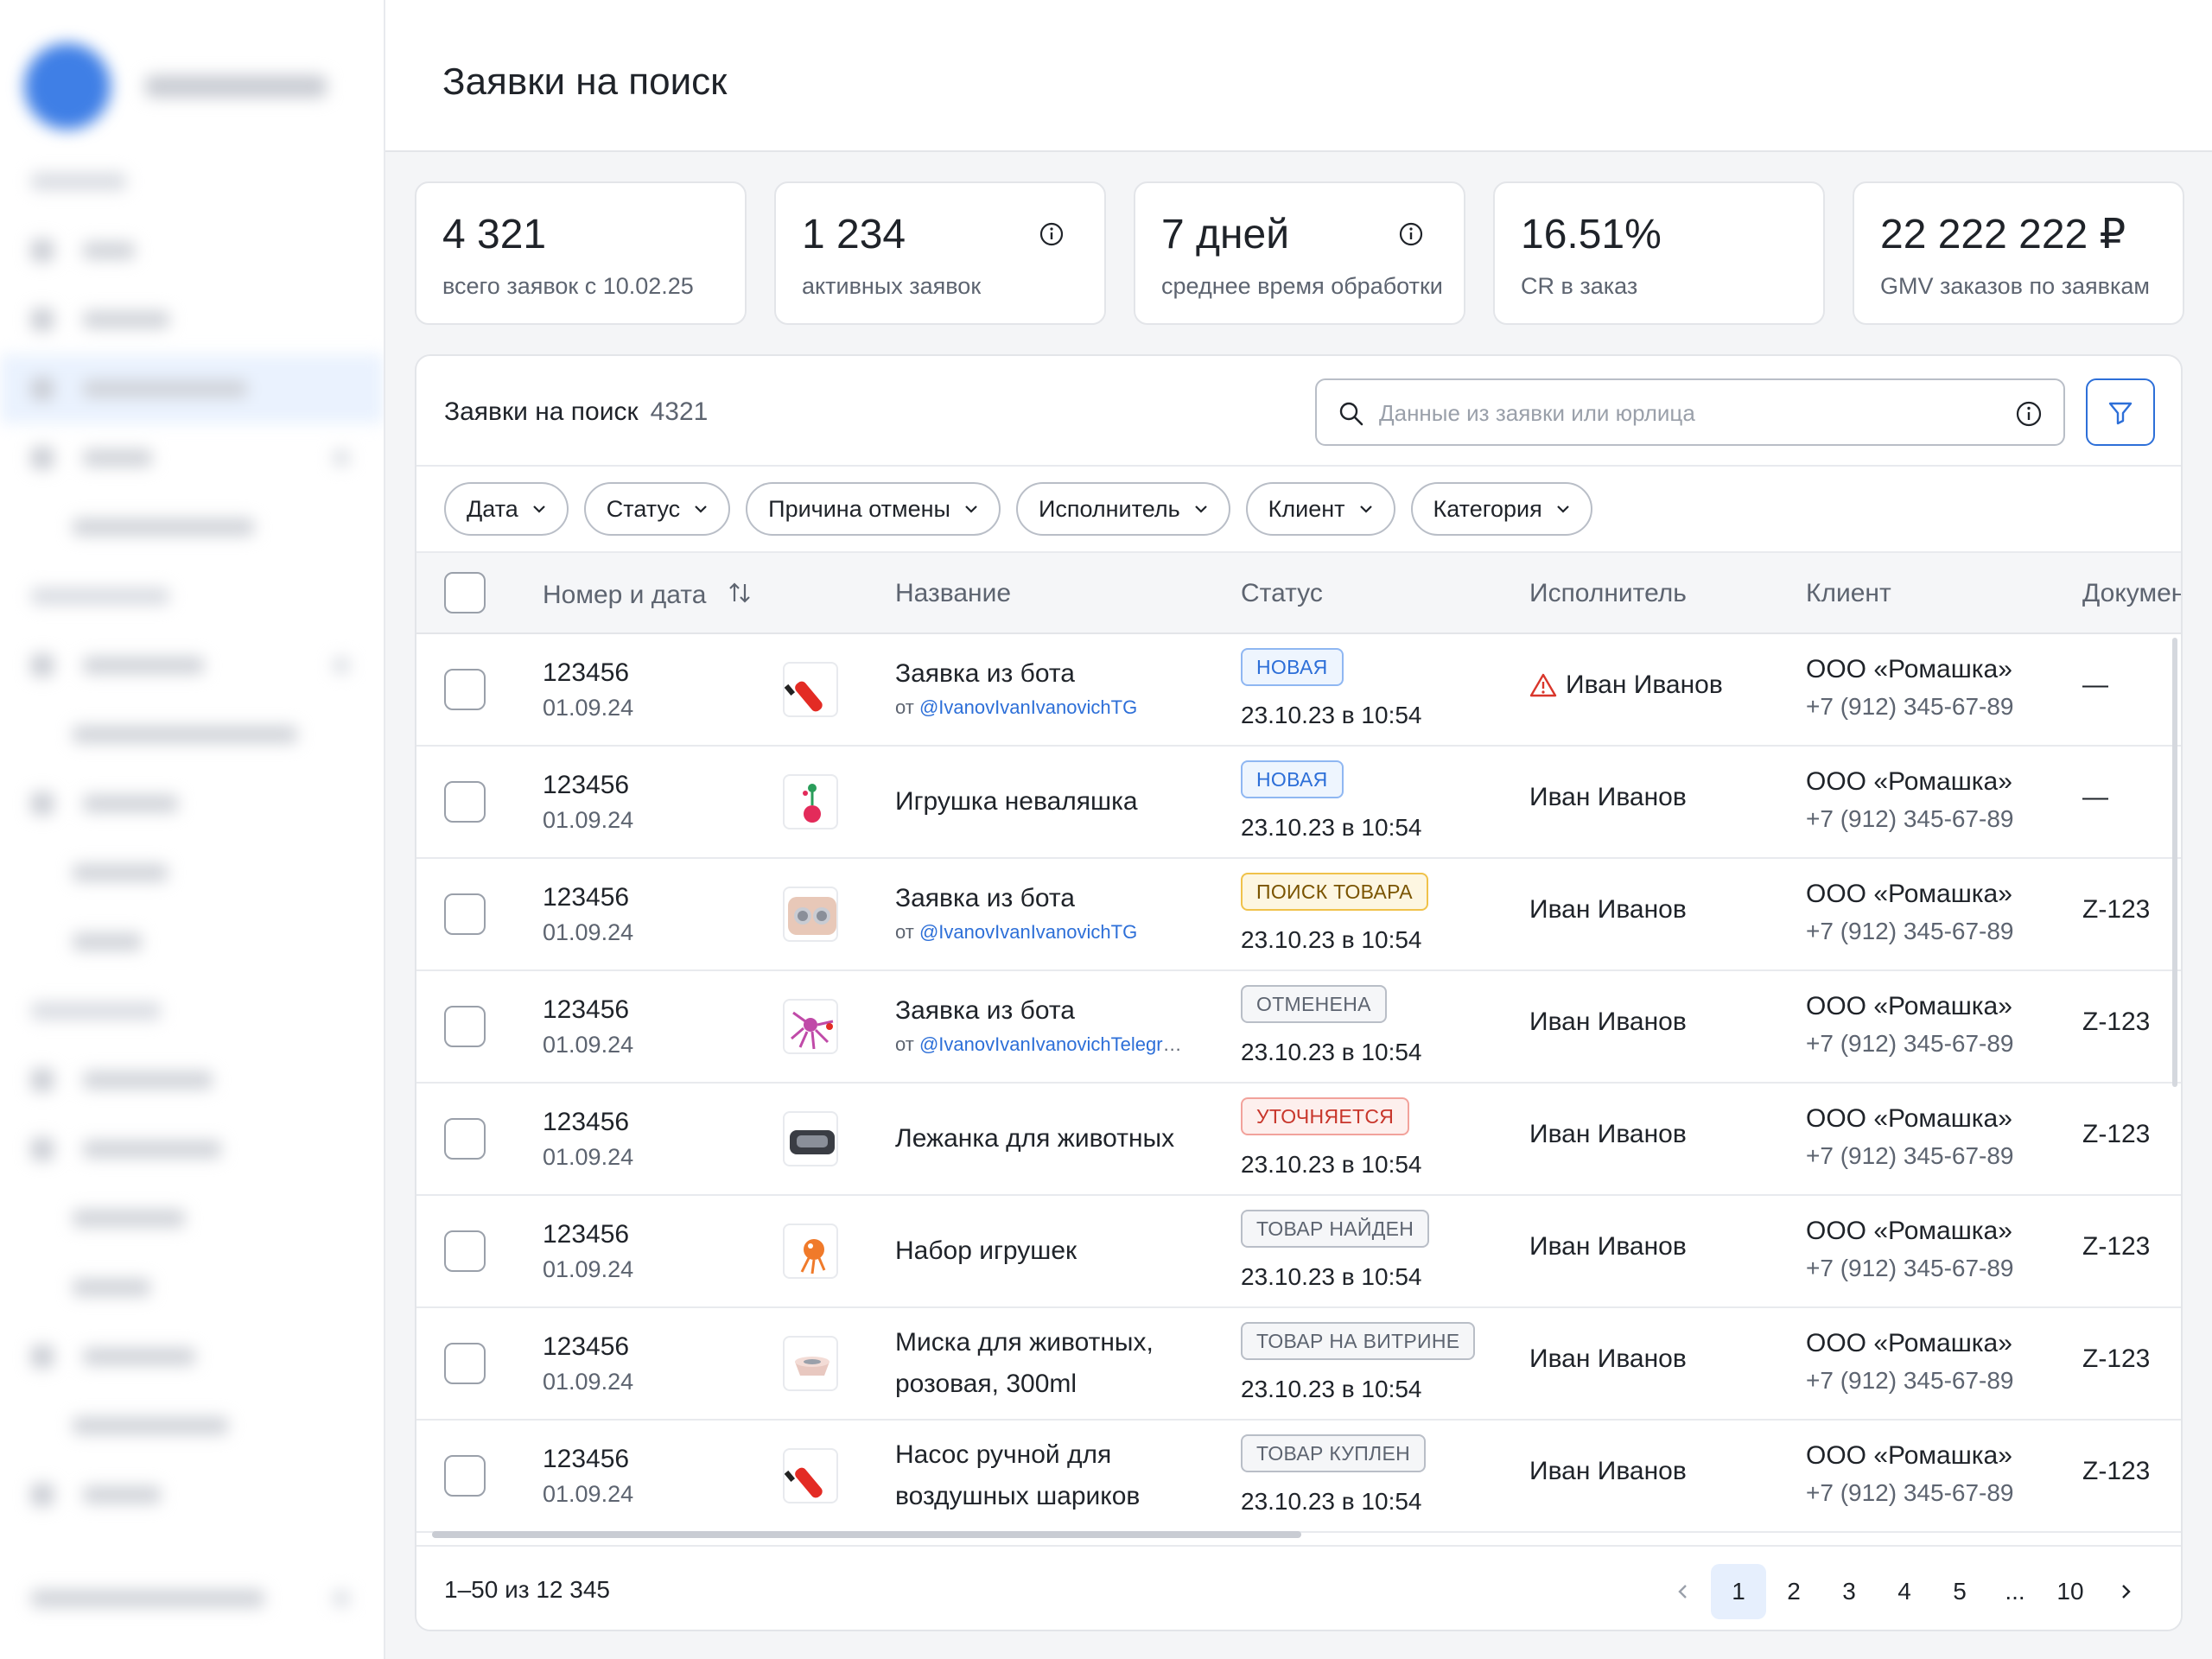 This screenshot has width=2212, height=1659. I want to click on column-header-executor: Исполнитель, so click(1608, 593).